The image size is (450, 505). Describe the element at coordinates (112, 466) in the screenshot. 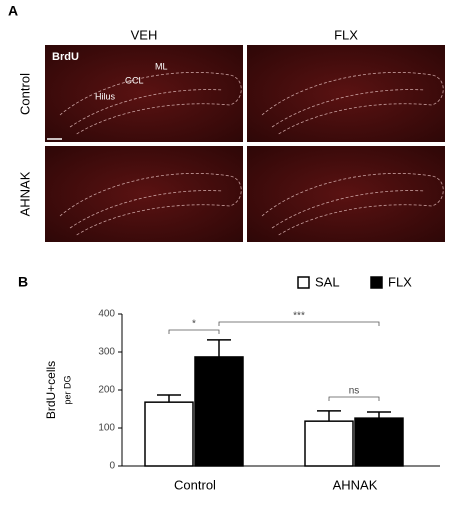

I see `y-tick-label: 0` at that location.